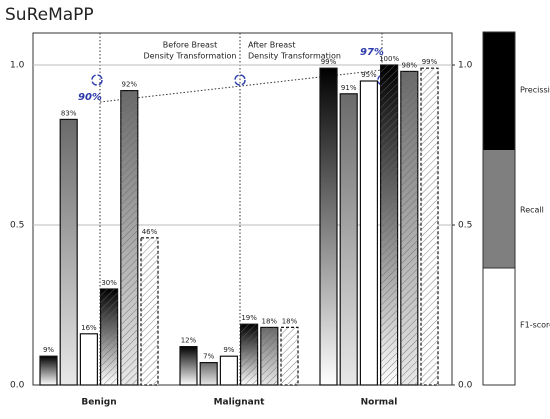 This screenshot has height=419, width=550. What do you see at coordinates (465, 66) in the screenshot?
I see `y2-tick-label: 1.0` at bounding box center [465, 66].